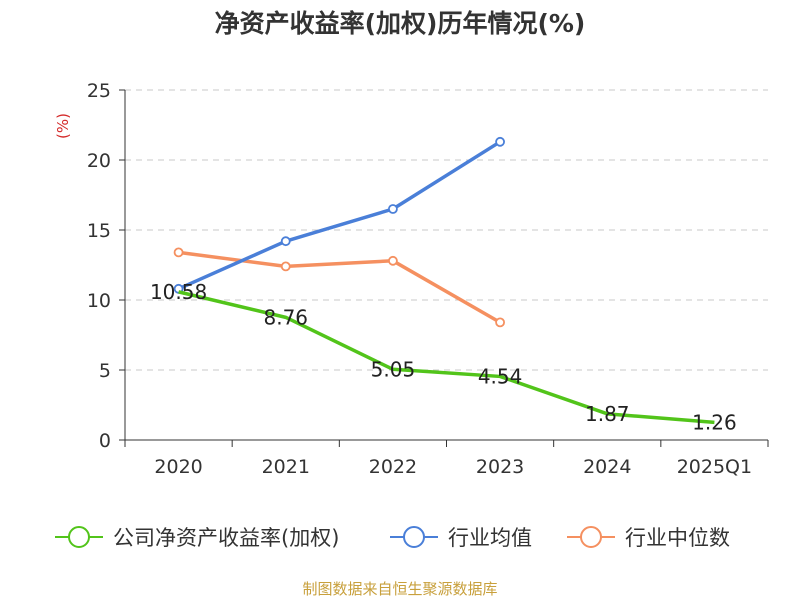  I want to click on y-tick-label: 5, so click(105, 371).